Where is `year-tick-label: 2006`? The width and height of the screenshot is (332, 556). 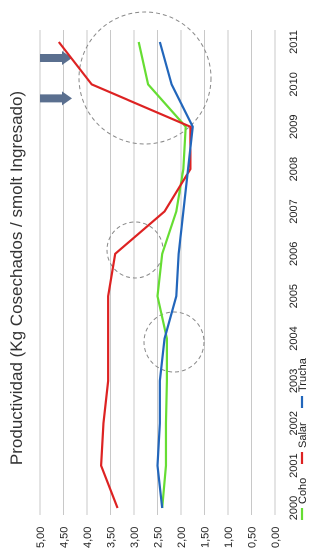 year-tick-label: 2006 is located at coordinates (294, 254).